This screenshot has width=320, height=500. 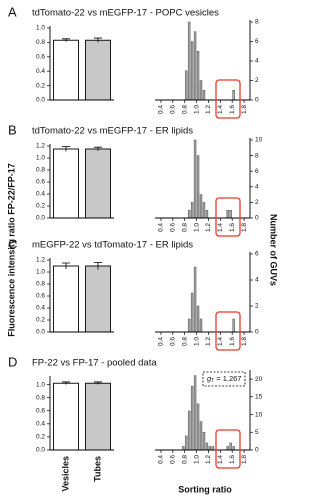 What do you see at coordinates (12, 361) in the screenshot?
I see `panel-letter: D` at bounding box center [12, 361].